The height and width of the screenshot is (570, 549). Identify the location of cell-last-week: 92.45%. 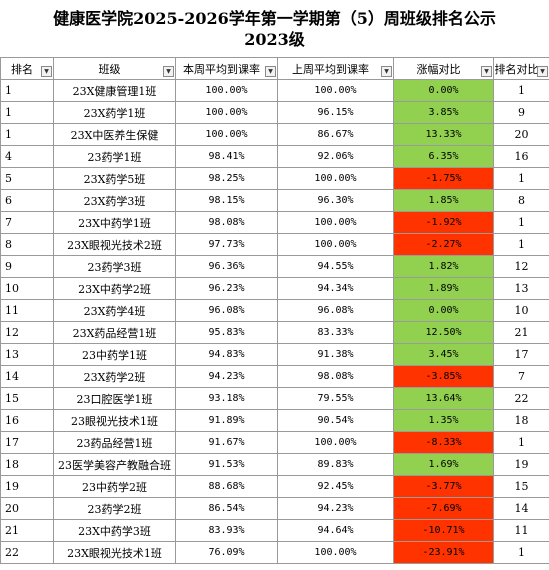
(335, 486).